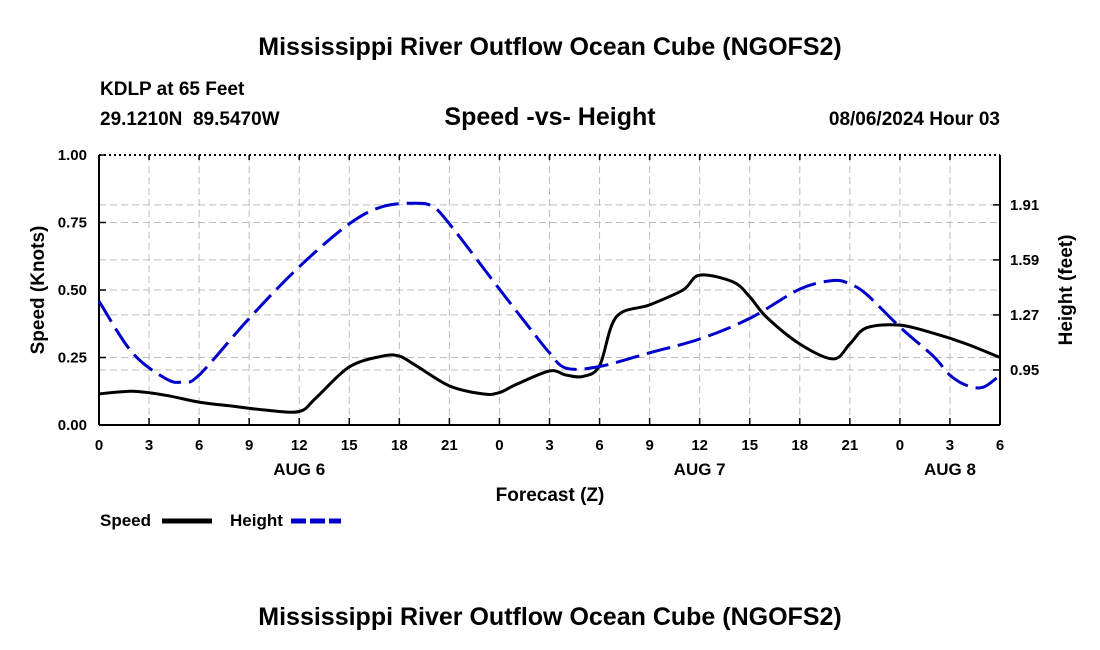 The width and height of the screenshot is (1100, 650). What do you see at coordinates (1024, 260) in the screenshot?
I see `y-tick-label-right: 1.59` at bounding box center [1024, 260].